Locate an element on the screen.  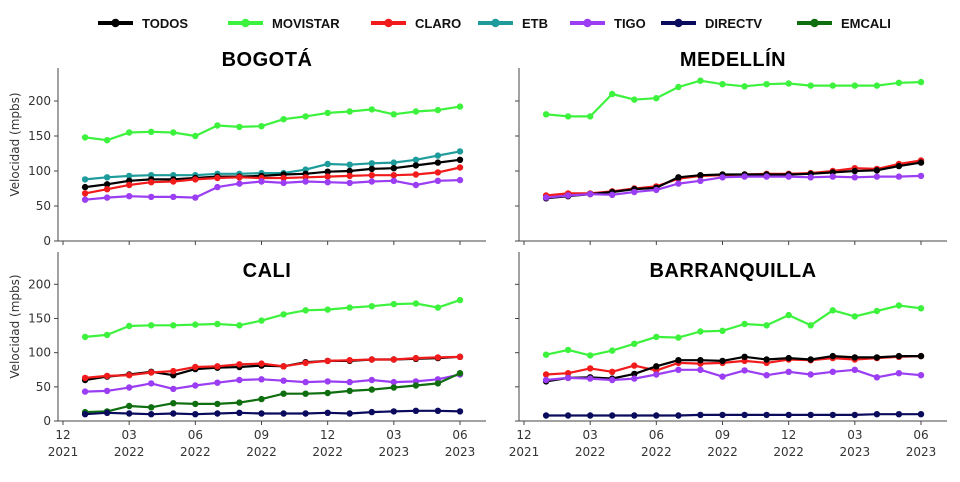
y-tick-label: 150 is located at coordinates (39, 136).